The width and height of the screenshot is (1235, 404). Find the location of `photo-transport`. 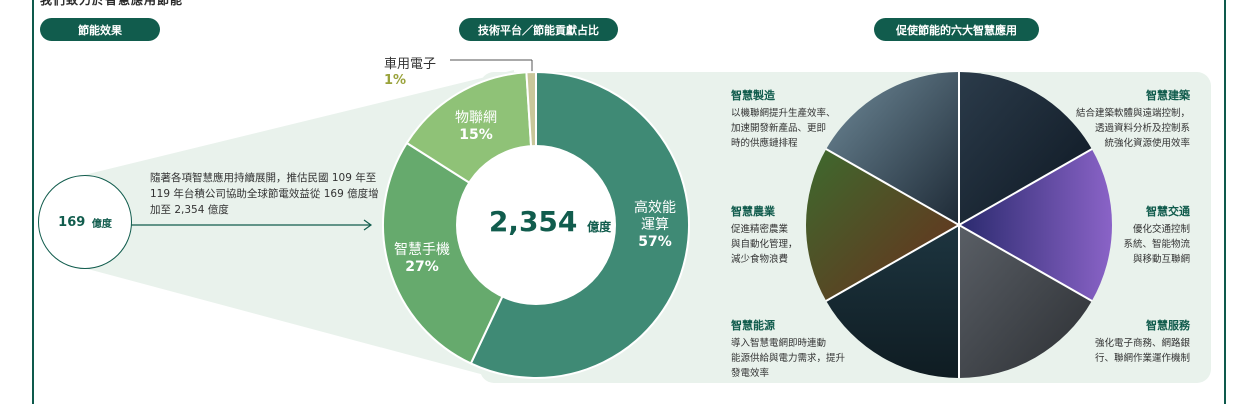

photo-transport is located at coordinates (1035, 225).